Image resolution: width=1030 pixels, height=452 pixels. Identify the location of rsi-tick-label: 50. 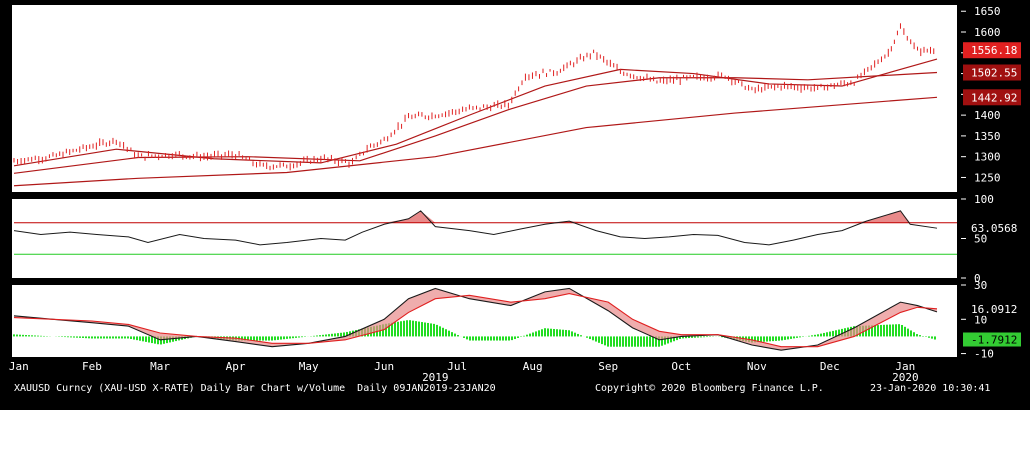
(980, 239).